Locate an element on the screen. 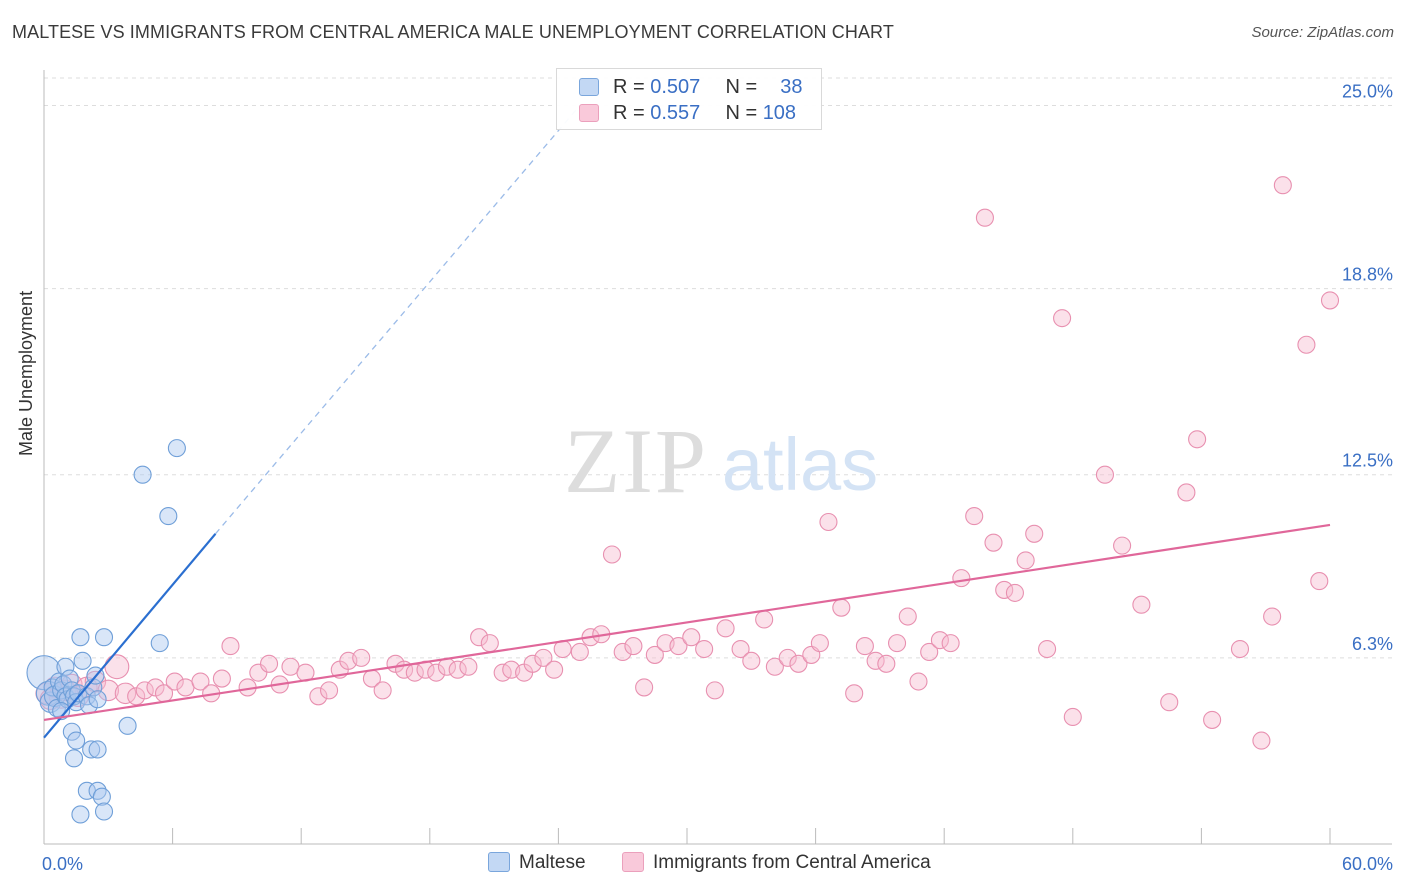 This screenshot has width=1406, height=892. legend-item-maltese: Maltese is located at coordinates (537, 864).